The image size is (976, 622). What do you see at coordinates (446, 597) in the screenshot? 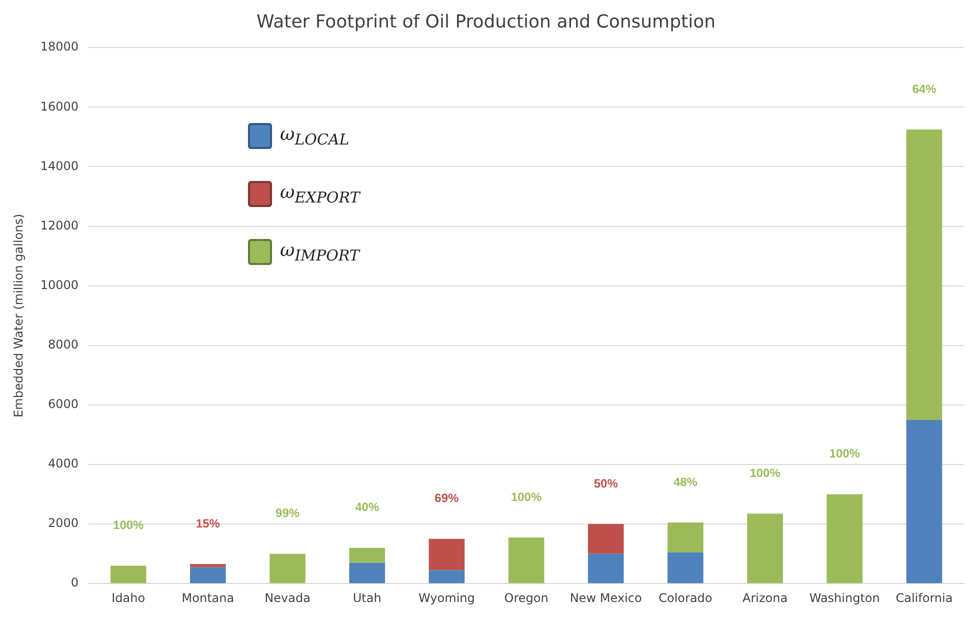
I see `x-tick-label: Wyoming` at bounding box center [446, 597].